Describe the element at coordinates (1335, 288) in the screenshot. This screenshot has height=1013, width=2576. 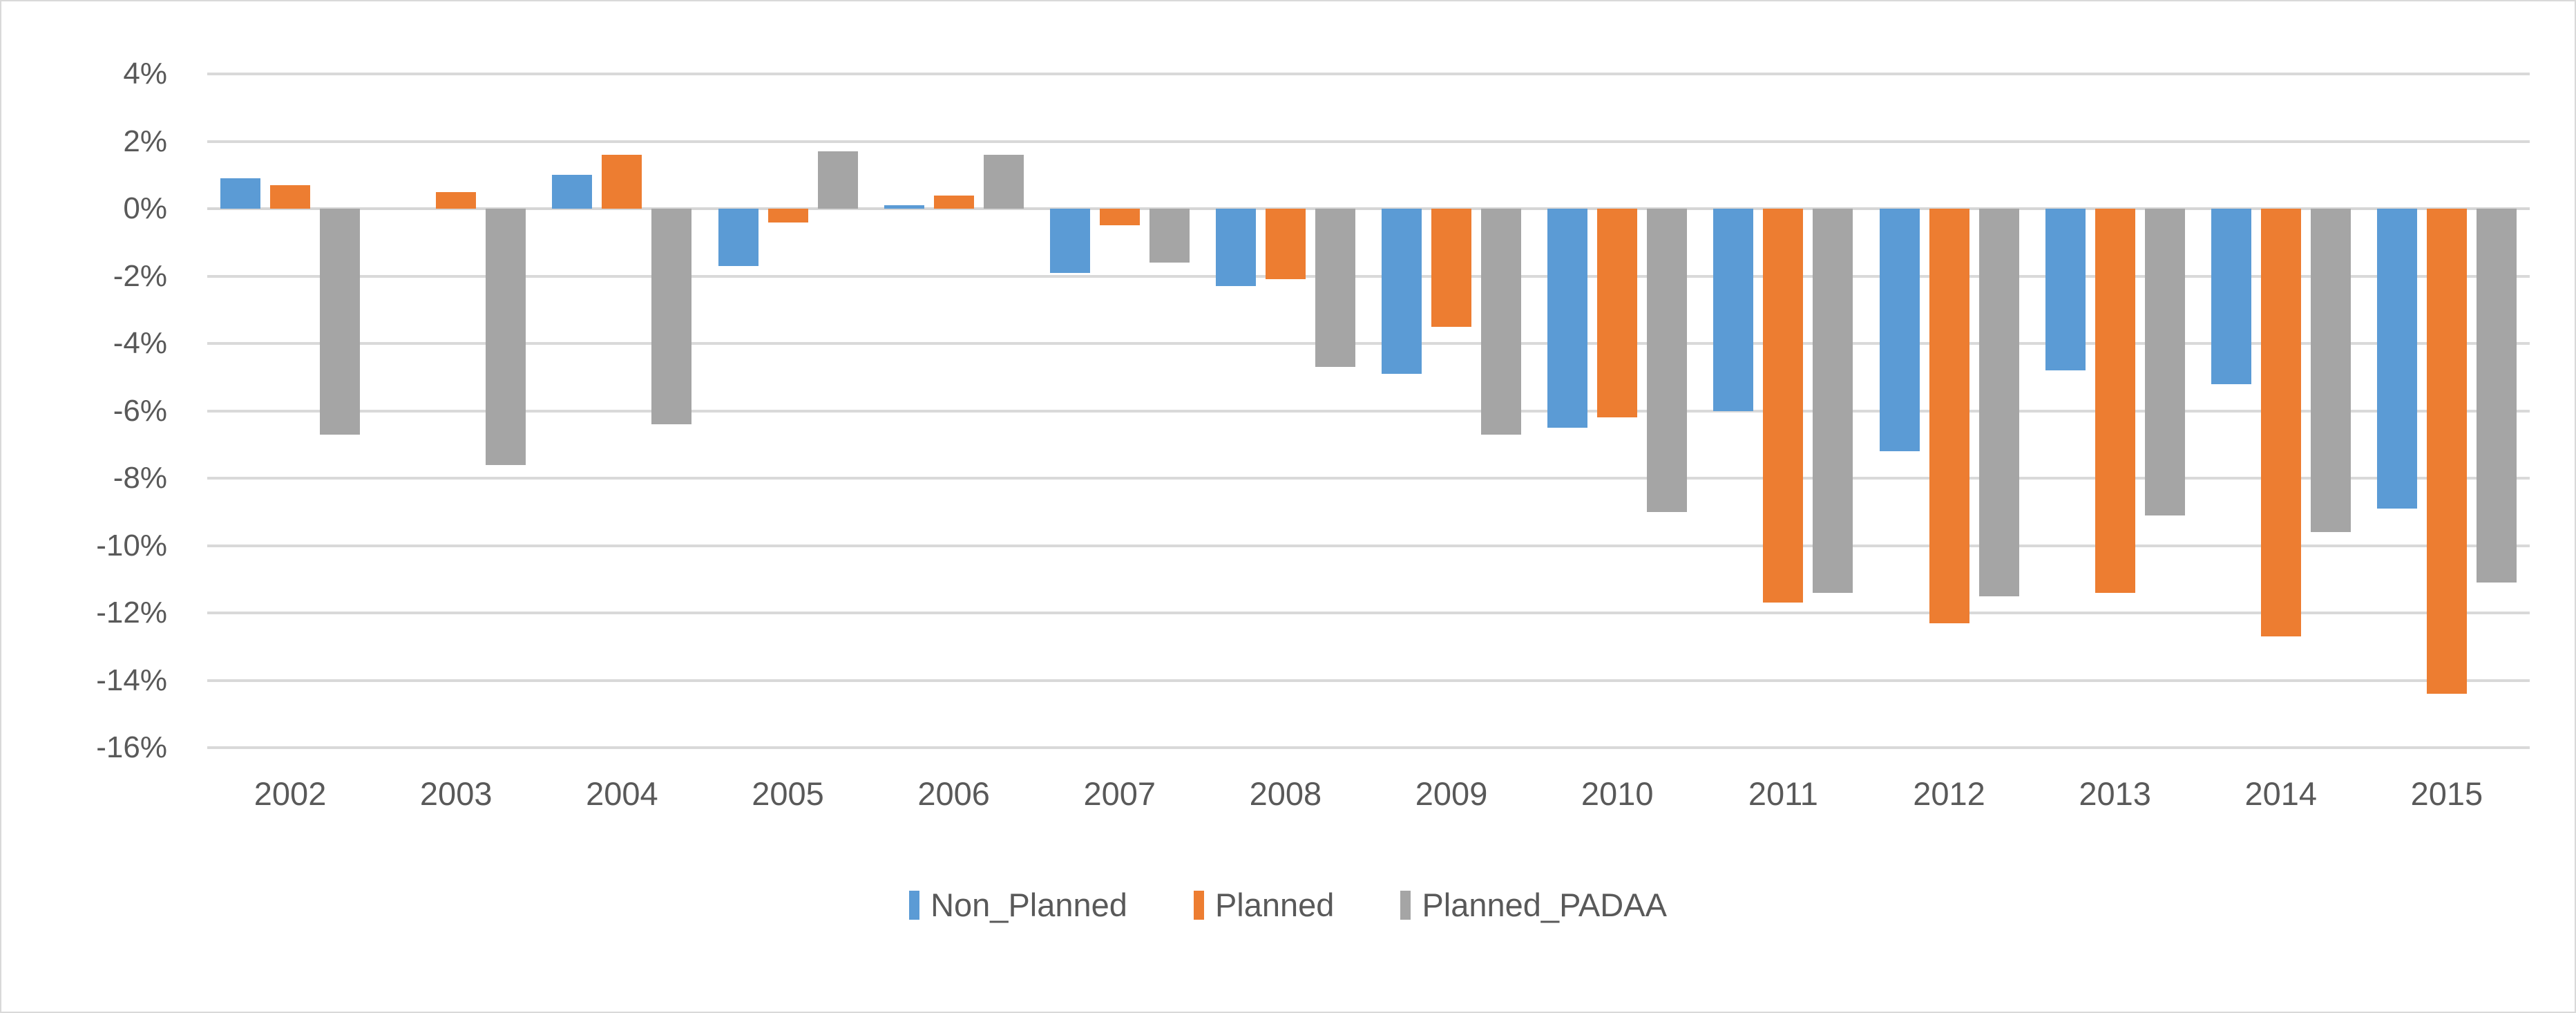
I see `bar-planned_padaa-2008` at that location.